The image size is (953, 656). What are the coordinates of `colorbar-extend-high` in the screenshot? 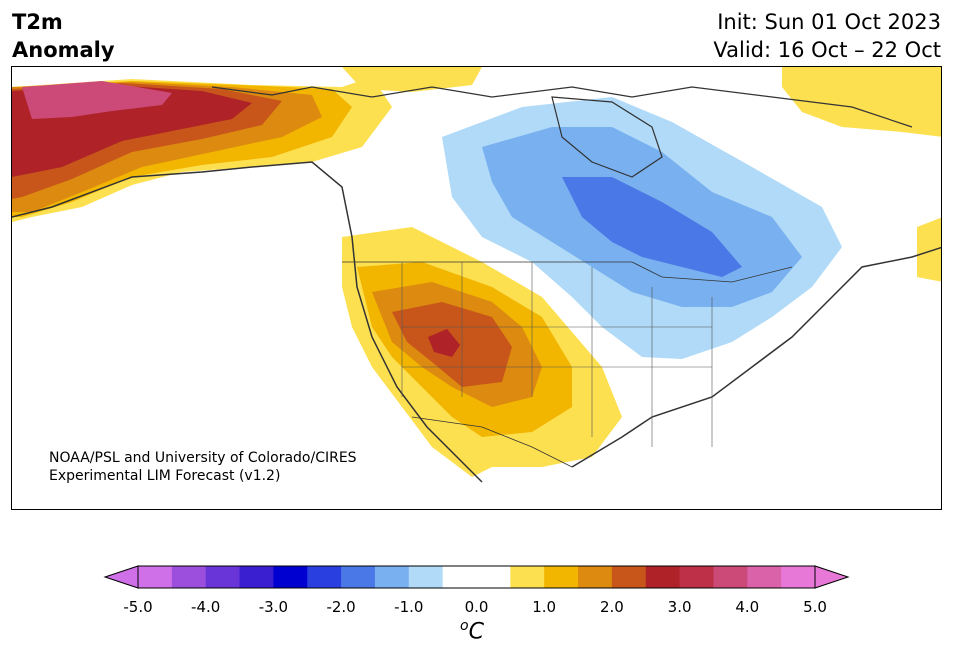 It's located at (832, 577).